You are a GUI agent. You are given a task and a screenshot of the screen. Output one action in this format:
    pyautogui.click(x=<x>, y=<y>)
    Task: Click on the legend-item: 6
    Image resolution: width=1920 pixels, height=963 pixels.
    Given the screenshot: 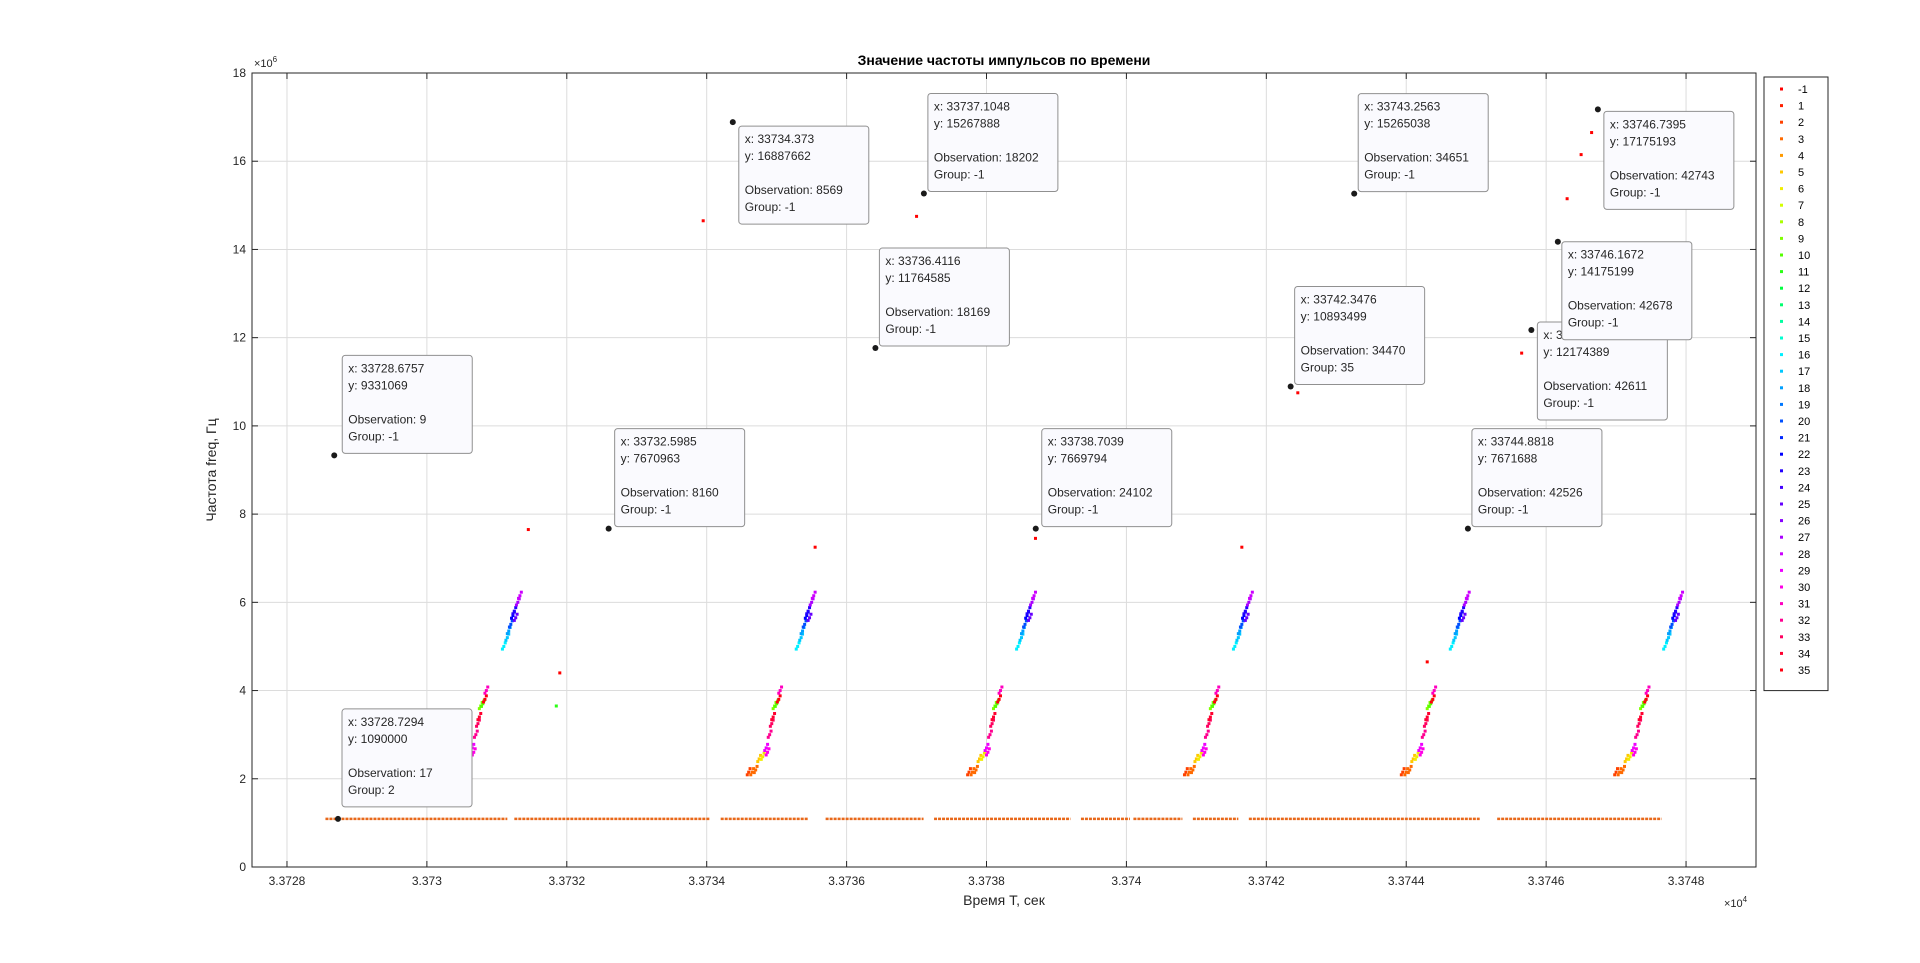 What is the action you would take?
    pyautogui.click(x=1792, y=190)
    